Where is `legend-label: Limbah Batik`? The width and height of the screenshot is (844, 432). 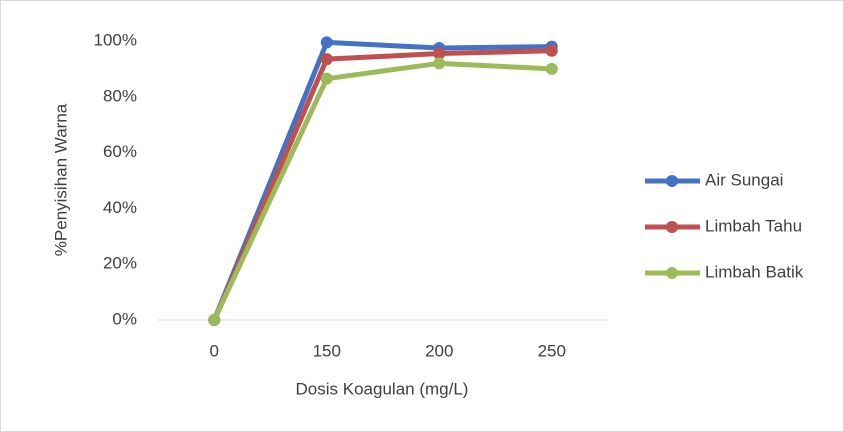
legend-label: Limbah Batik is located at coordinates (754, 271).